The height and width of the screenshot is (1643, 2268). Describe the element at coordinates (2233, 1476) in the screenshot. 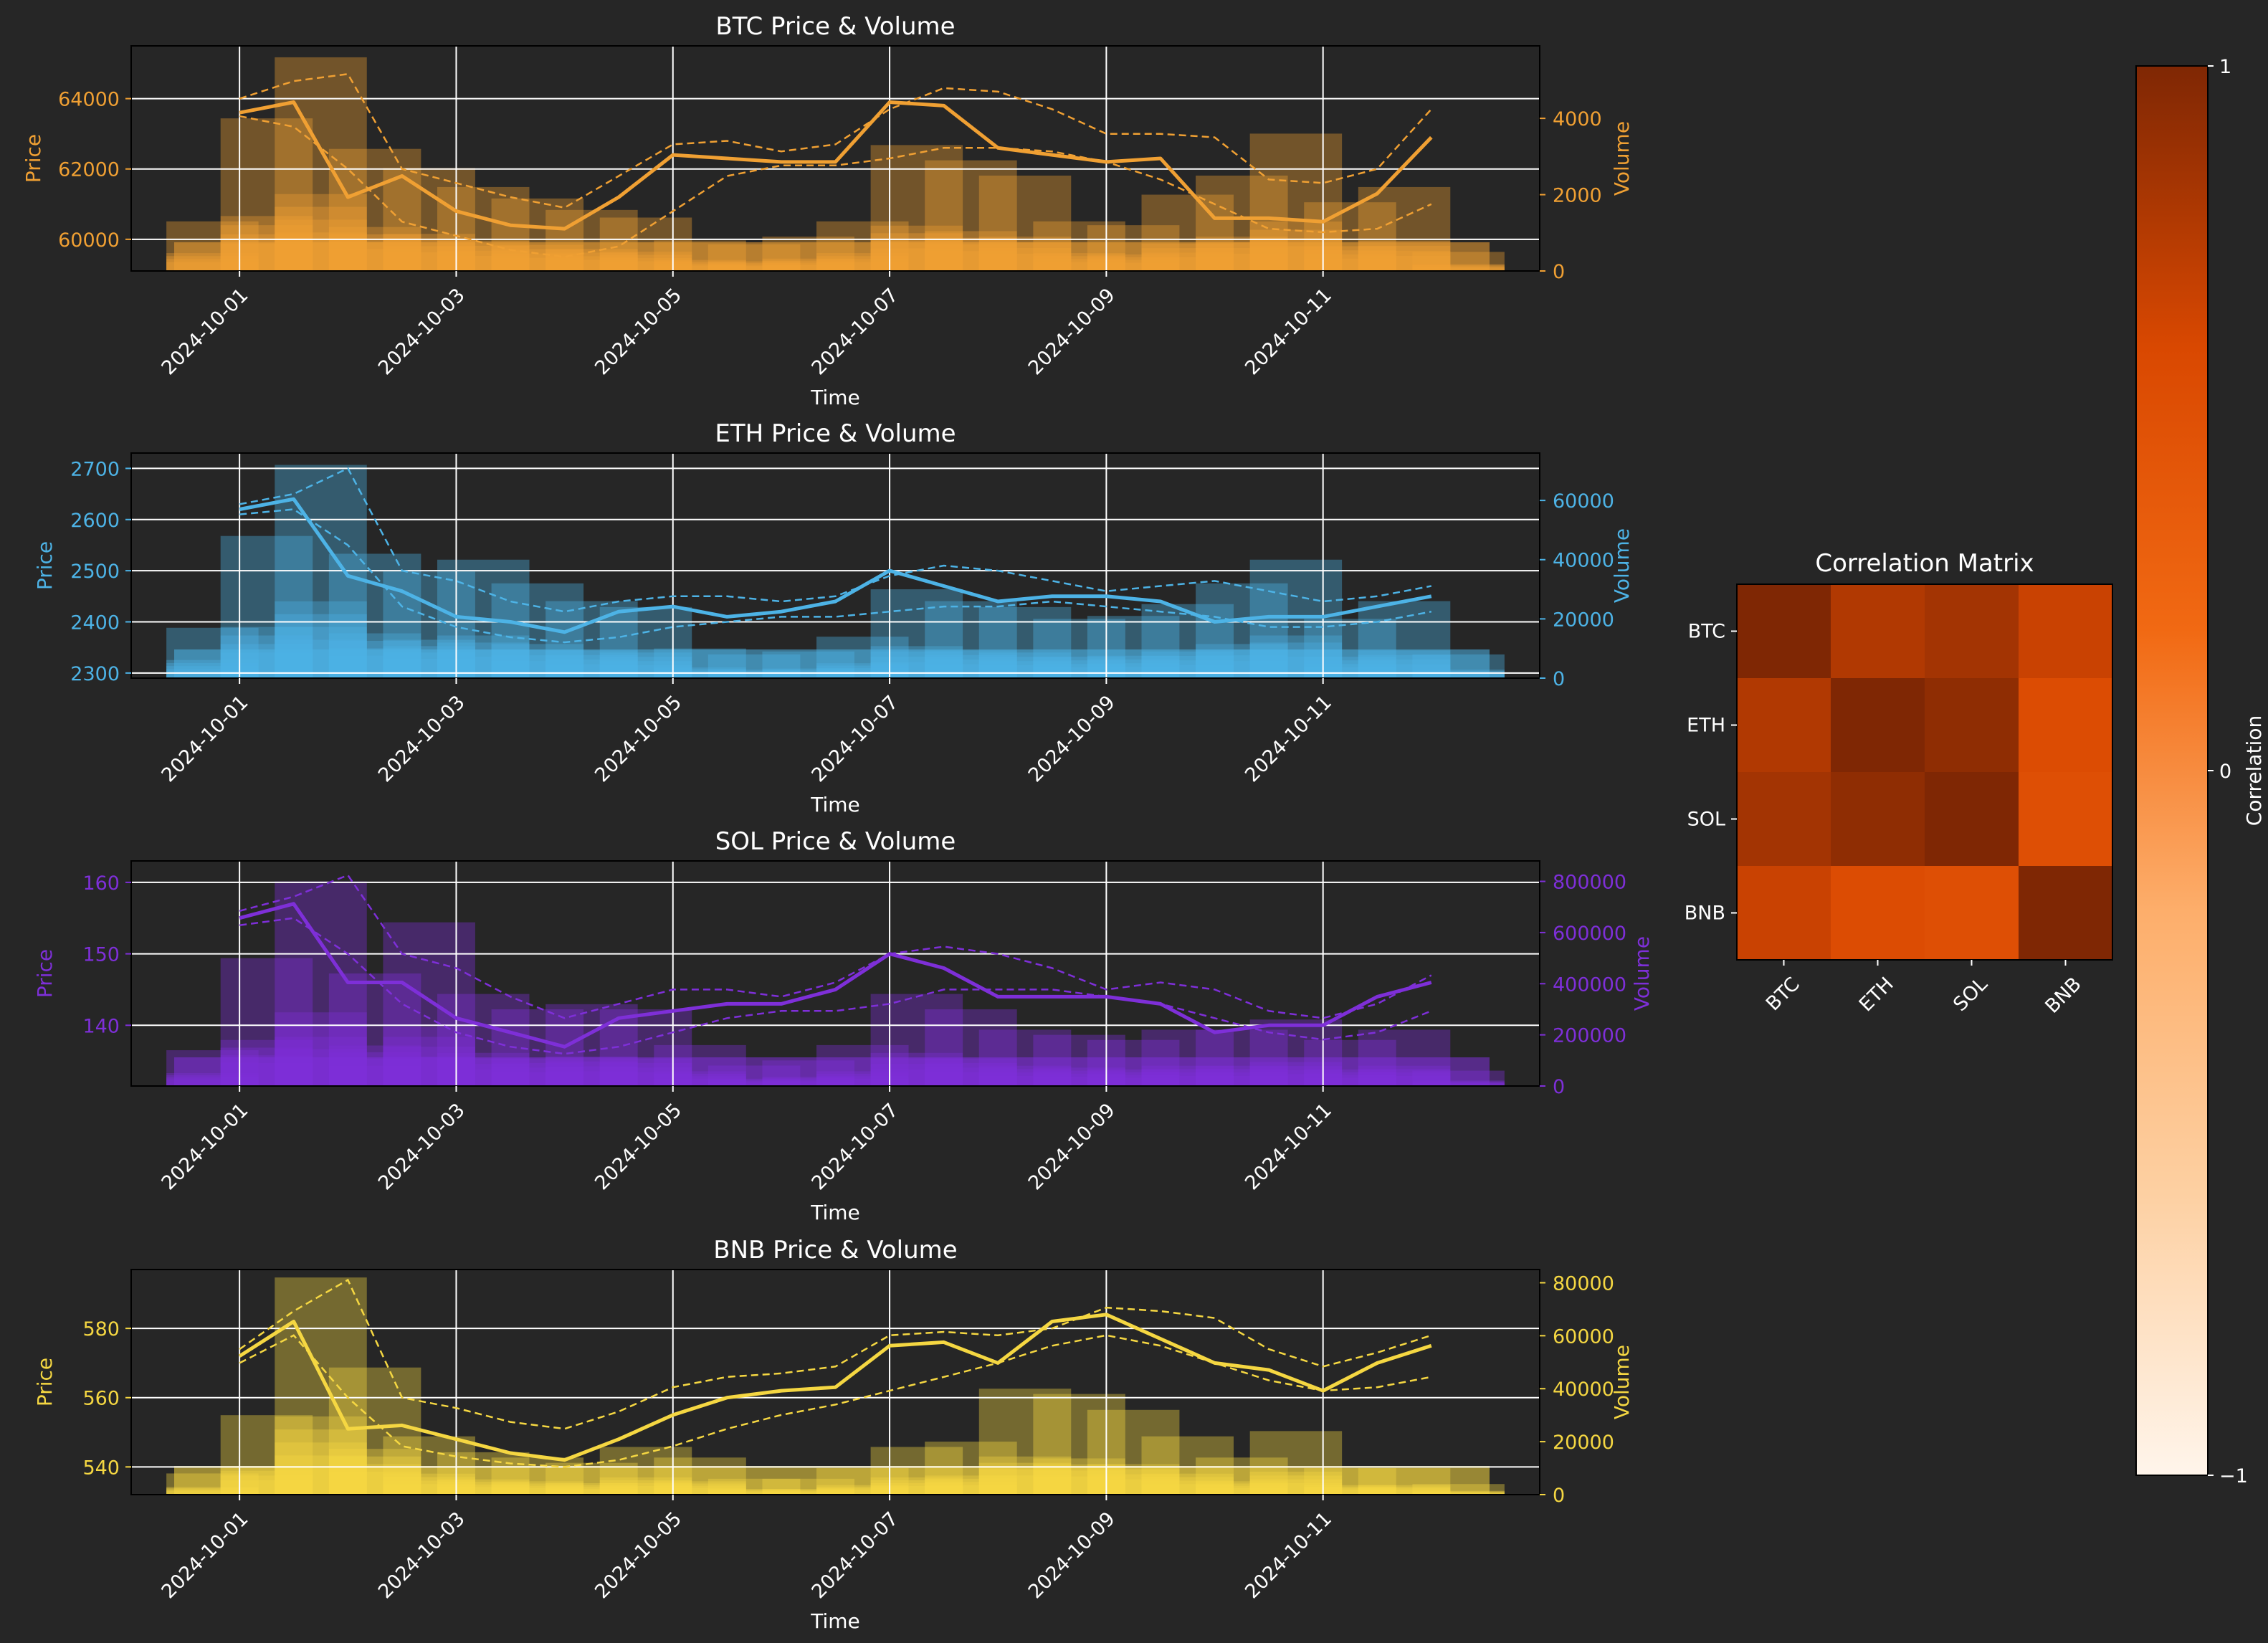

I see `colorbar-tick-label: −1` at that location.